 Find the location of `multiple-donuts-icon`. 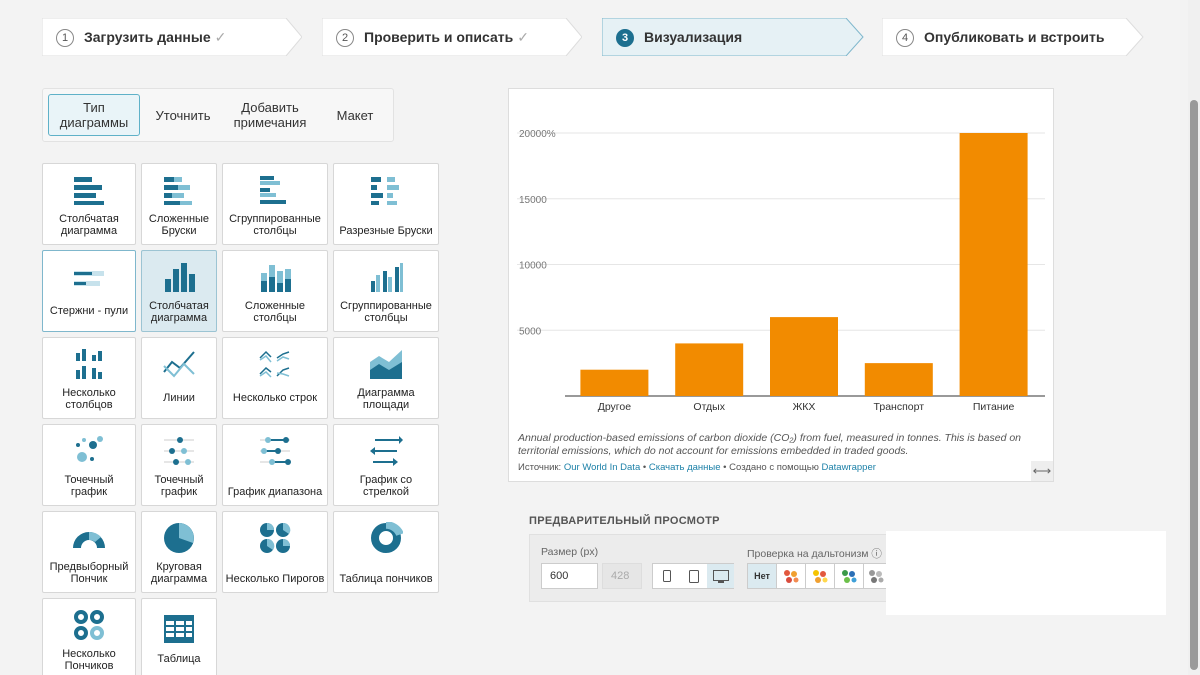

multiple-donuts-icon is located at coordinates (89, 625).